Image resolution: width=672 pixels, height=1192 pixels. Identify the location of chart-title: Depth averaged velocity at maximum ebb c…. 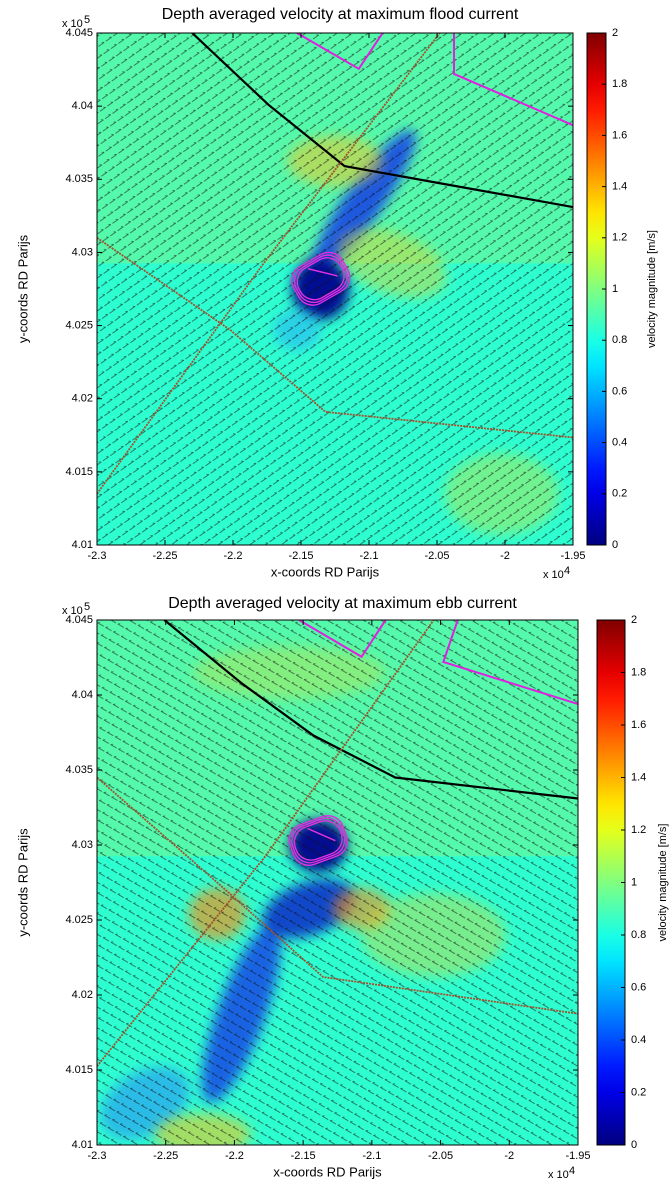
(342, 603).